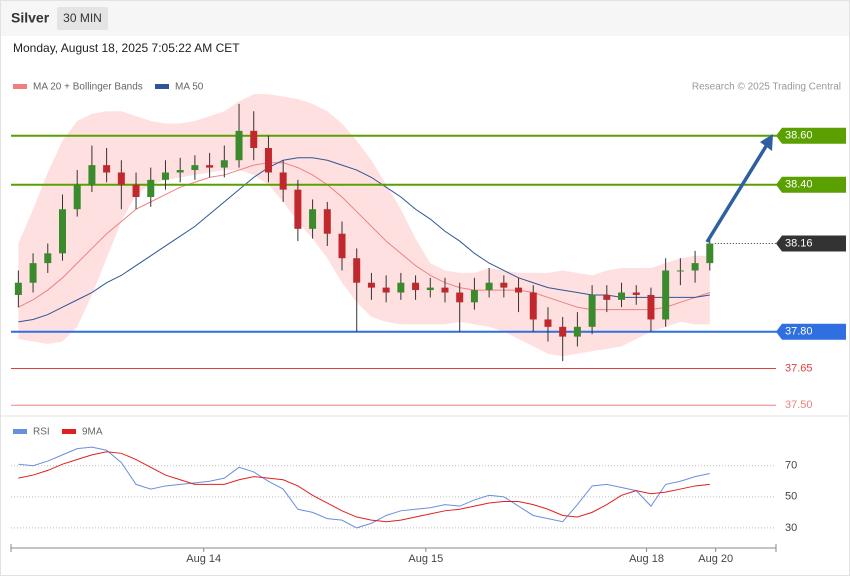  Describe the element at coordinates (425, 559) in the screenshot. I see `x-tick-label: Aug 15` at that location.